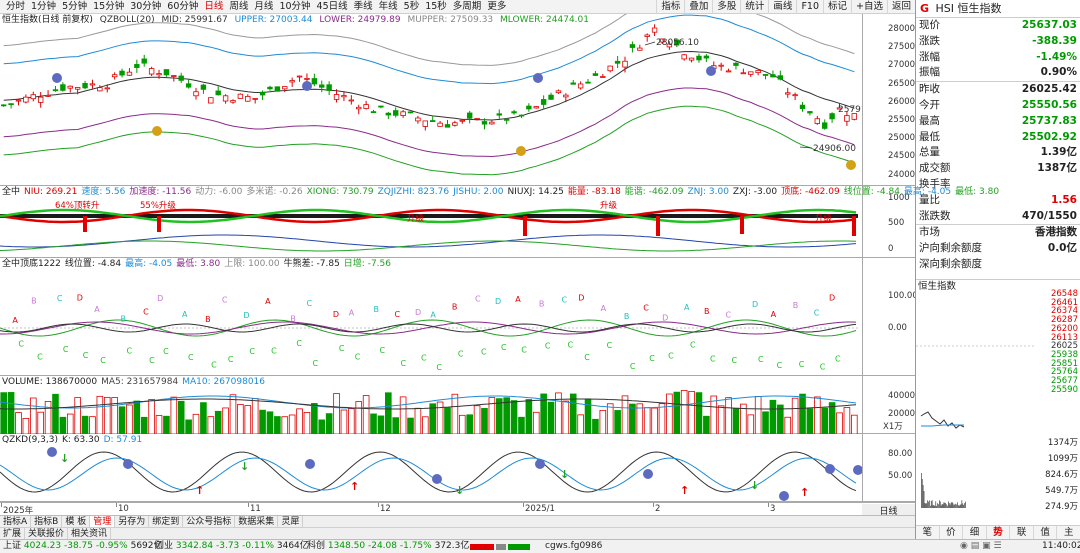 The image size is (1080, 553). I want to click on quote-tab-1: 价, so click(952, 532).